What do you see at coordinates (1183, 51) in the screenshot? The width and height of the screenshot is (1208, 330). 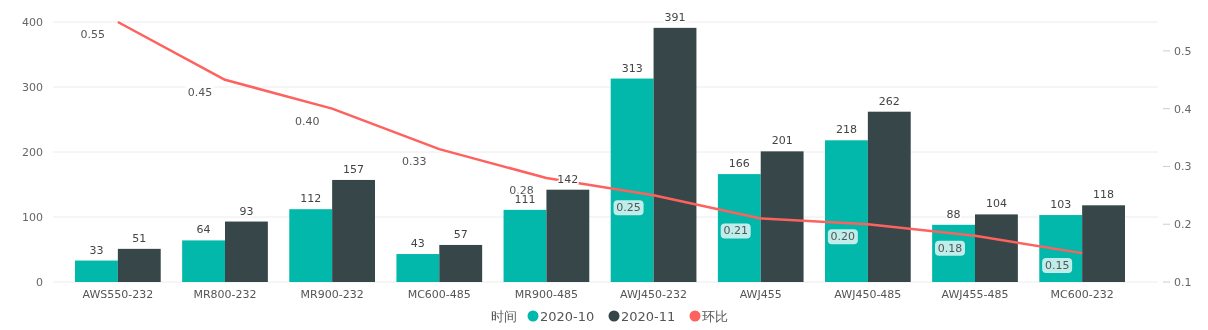 I see `y2-tick-label: 0.5` at bounding box center [1183, 51].